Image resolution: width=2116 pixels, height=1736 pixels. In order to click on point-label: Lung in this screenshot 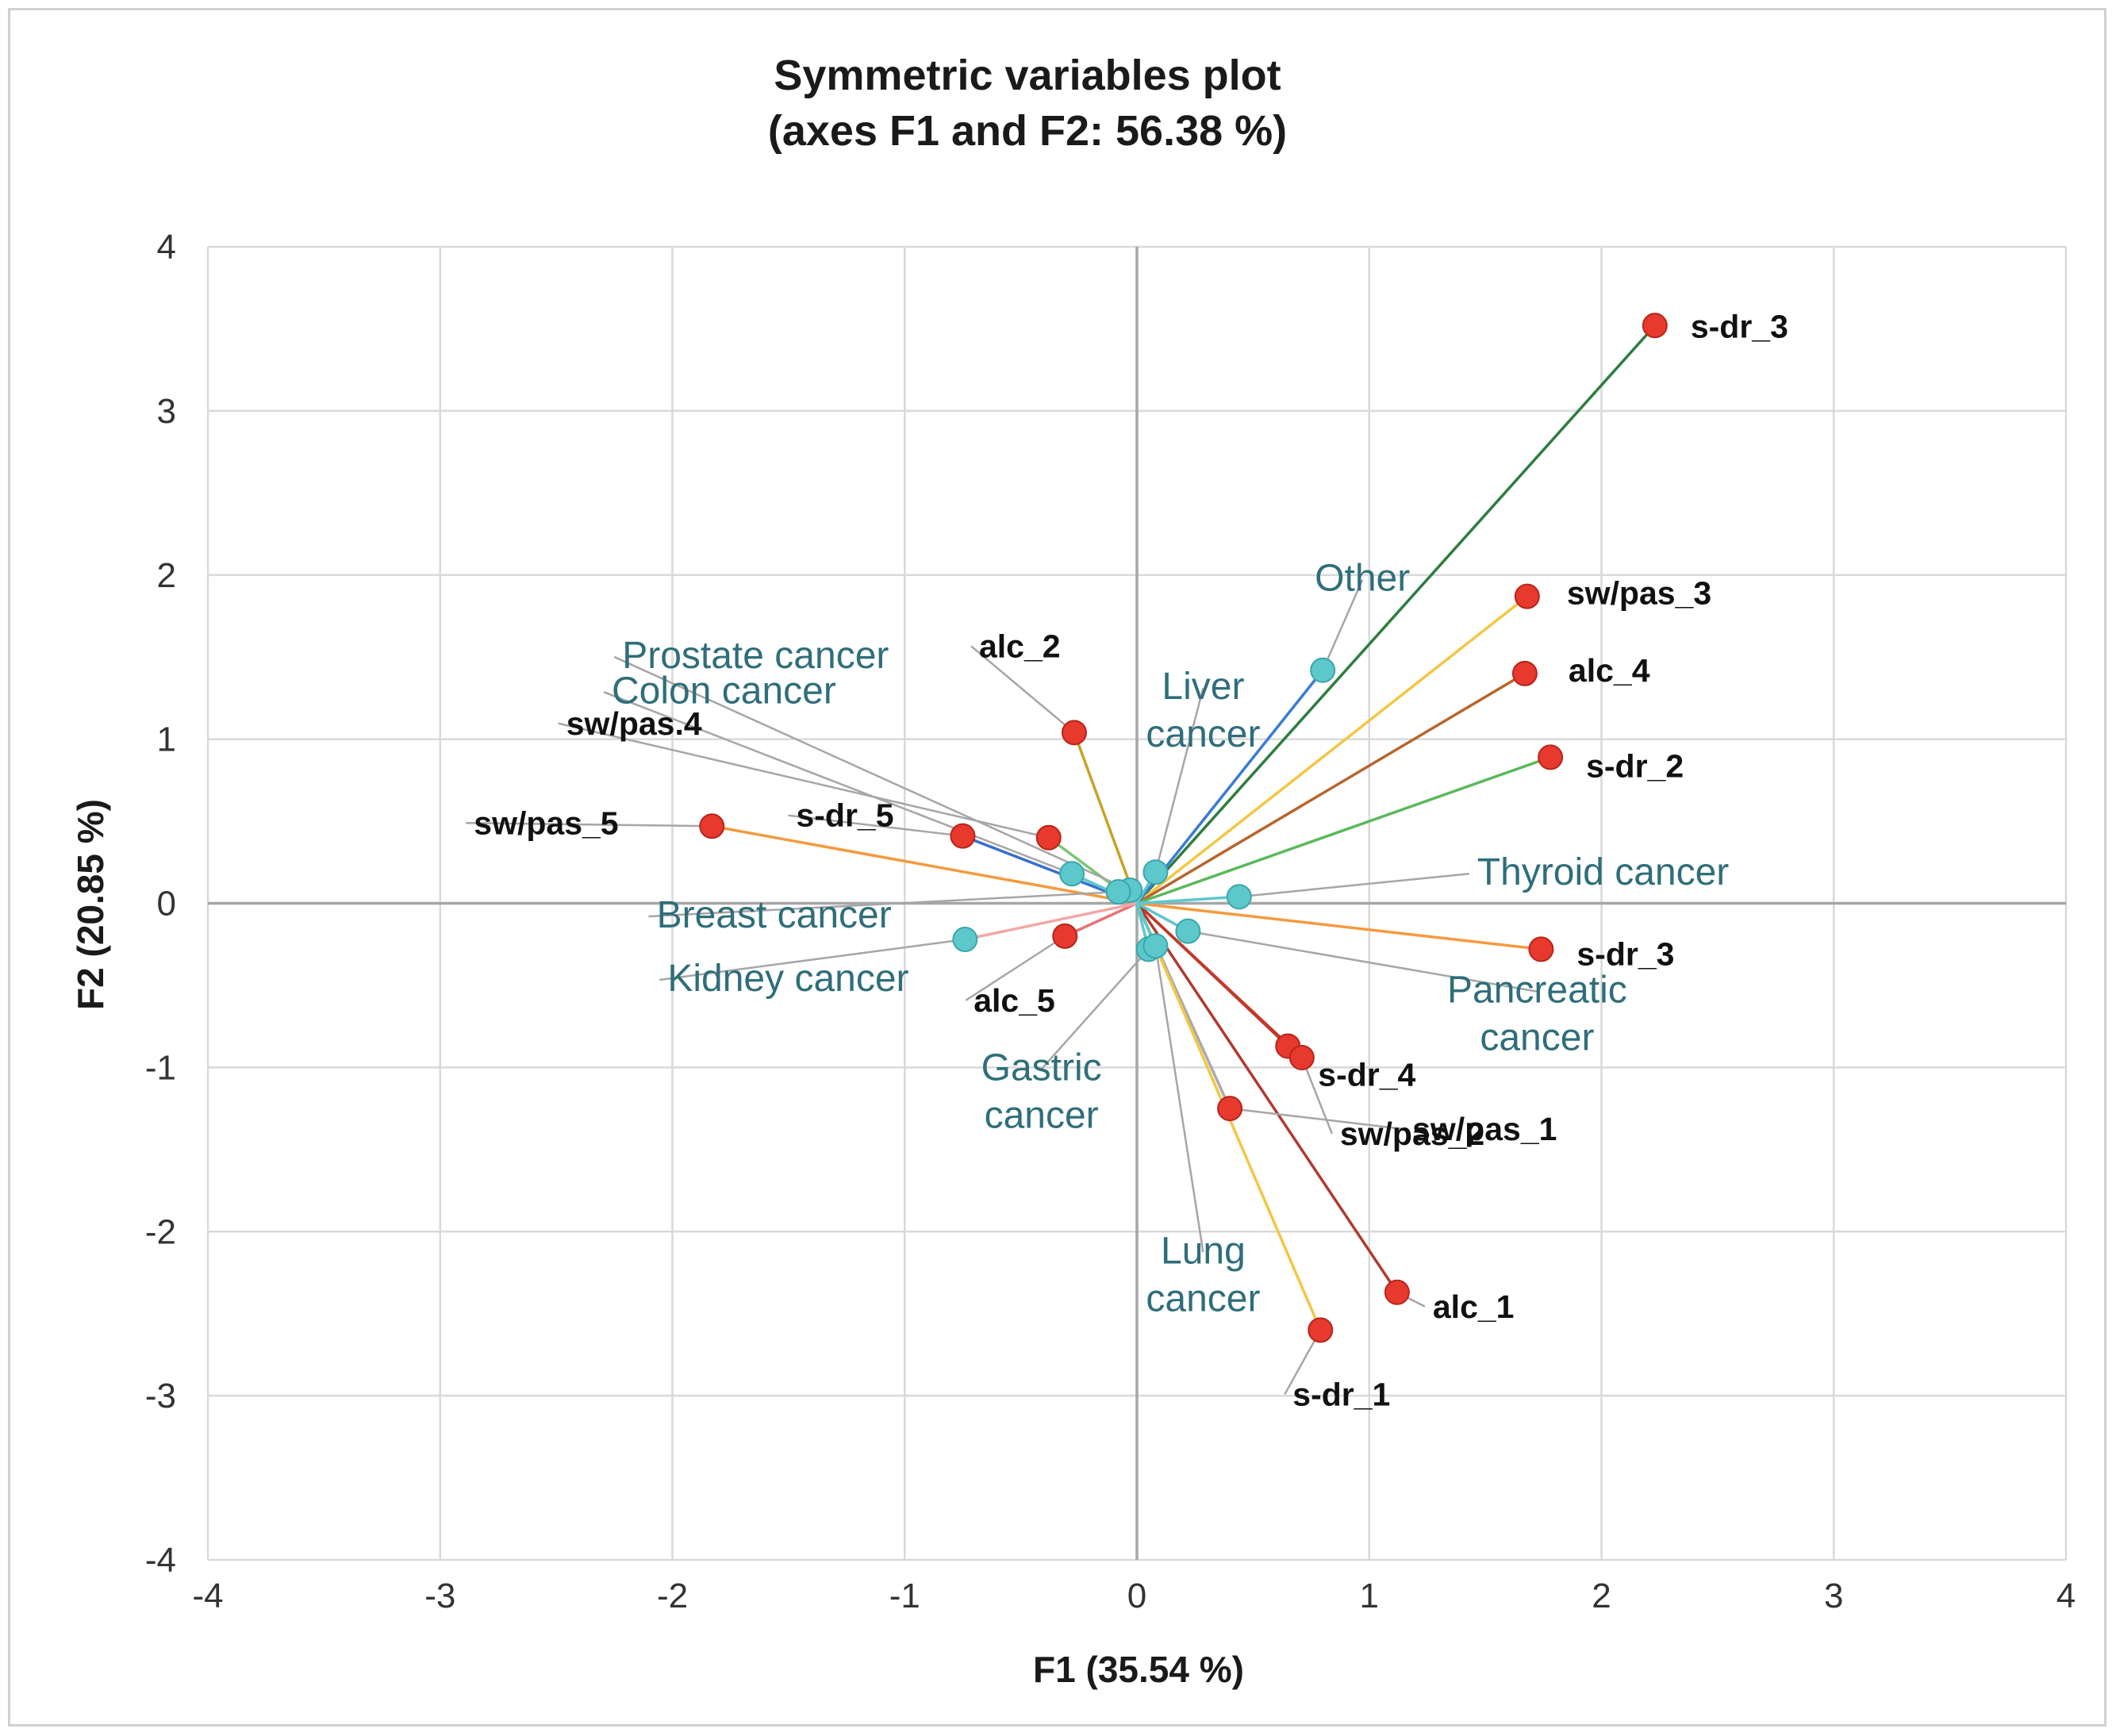, I will do `click(1203, 1251)`.